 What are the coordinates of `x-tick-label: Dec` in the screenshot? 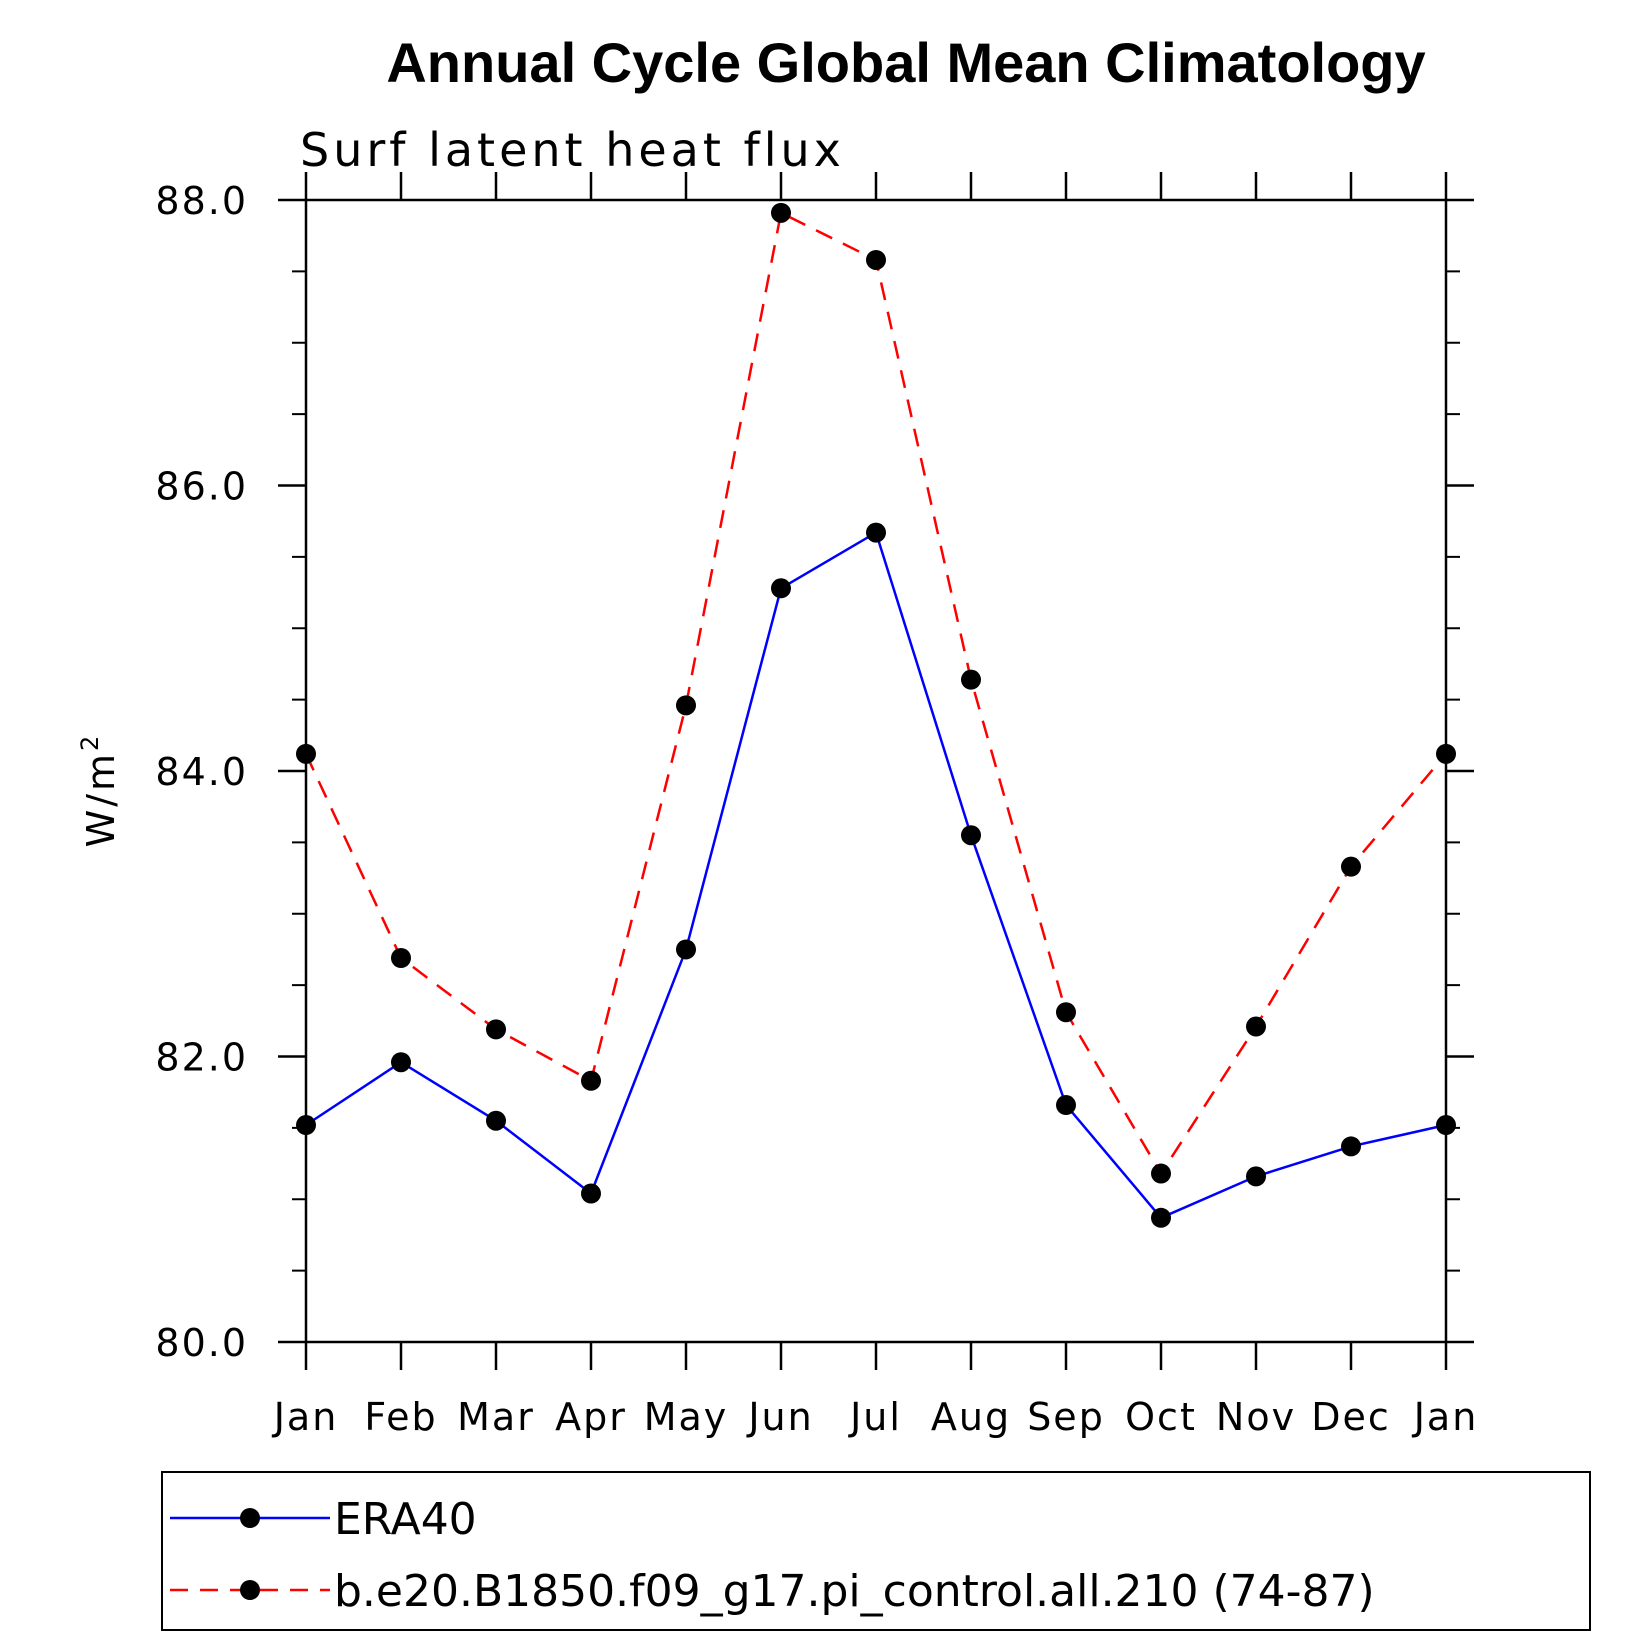 It's located at (1351, 1417).